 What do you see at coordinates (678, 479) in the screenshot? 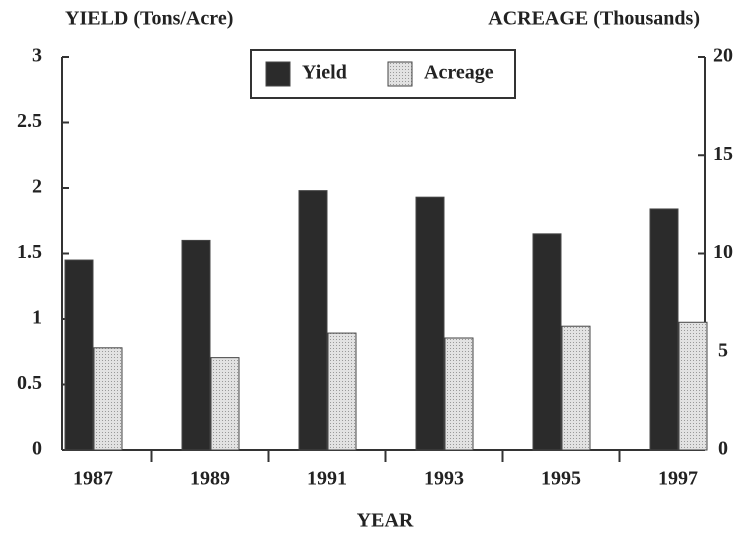
I see `x-tick-label: 1997` at bounding box center [678, 479].